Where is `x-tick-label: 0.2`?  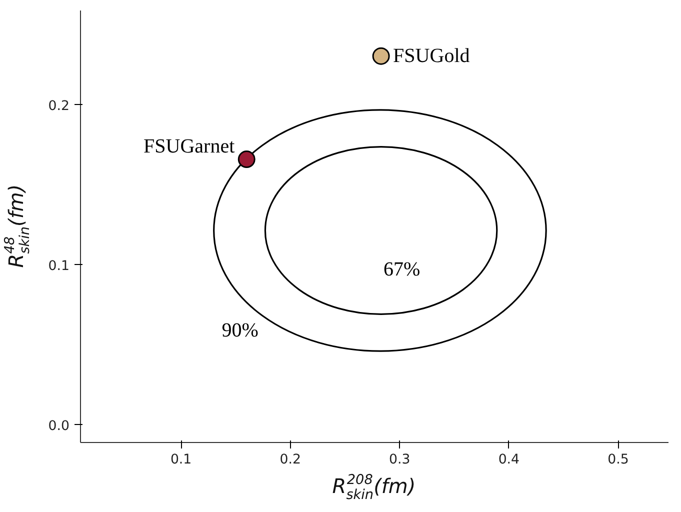
x-tick-label: 0.2 is located at coordinates (290, 460).